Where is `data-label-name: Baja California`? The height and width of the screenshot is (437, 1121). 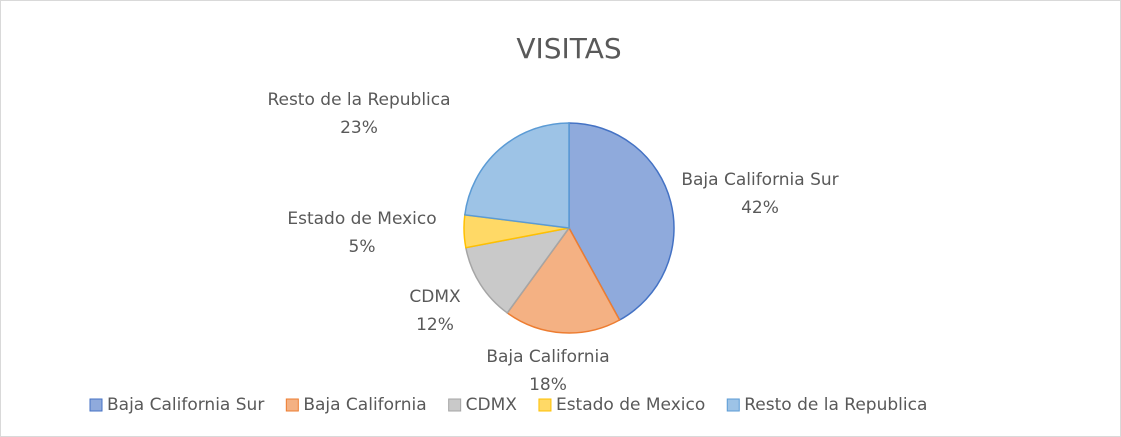 data-label-name: Baja California is located at coordinates (547, 357).